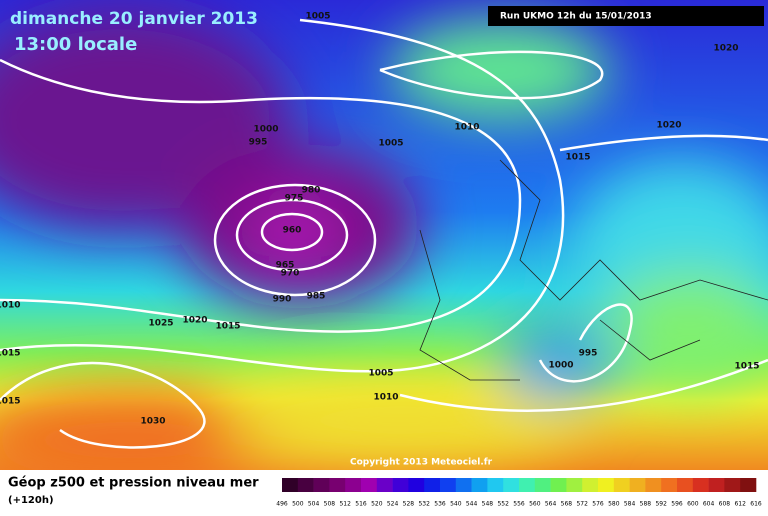  Describe the element at coordinates (440, 504) in the screenshot. I see `scale-label: 536` at that location.